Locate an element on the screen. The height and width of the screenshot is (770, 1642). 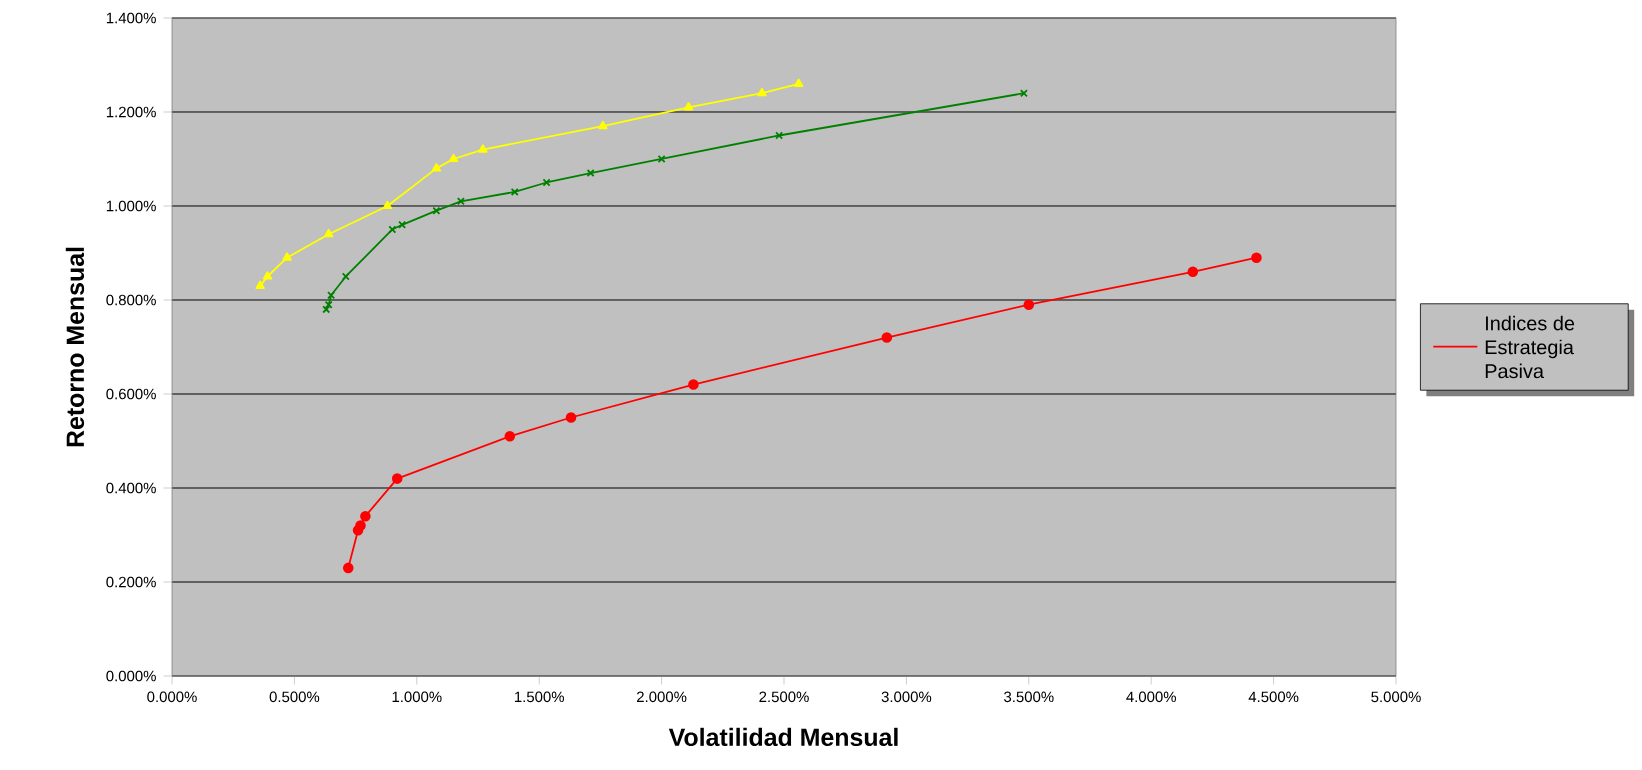
y-tick-label: 0.600% is located at coordinates (131, 394).